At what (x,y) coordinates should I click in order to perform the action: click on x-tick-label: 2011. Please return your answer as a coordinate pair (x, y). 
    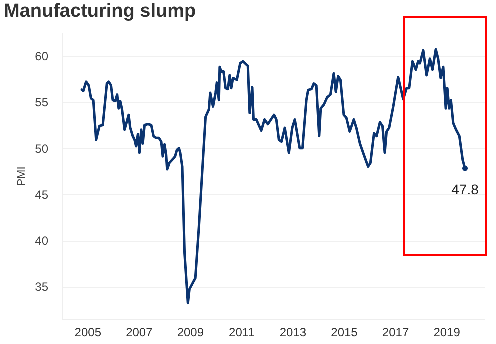
    Looking at the image, I should click on (242, 333).